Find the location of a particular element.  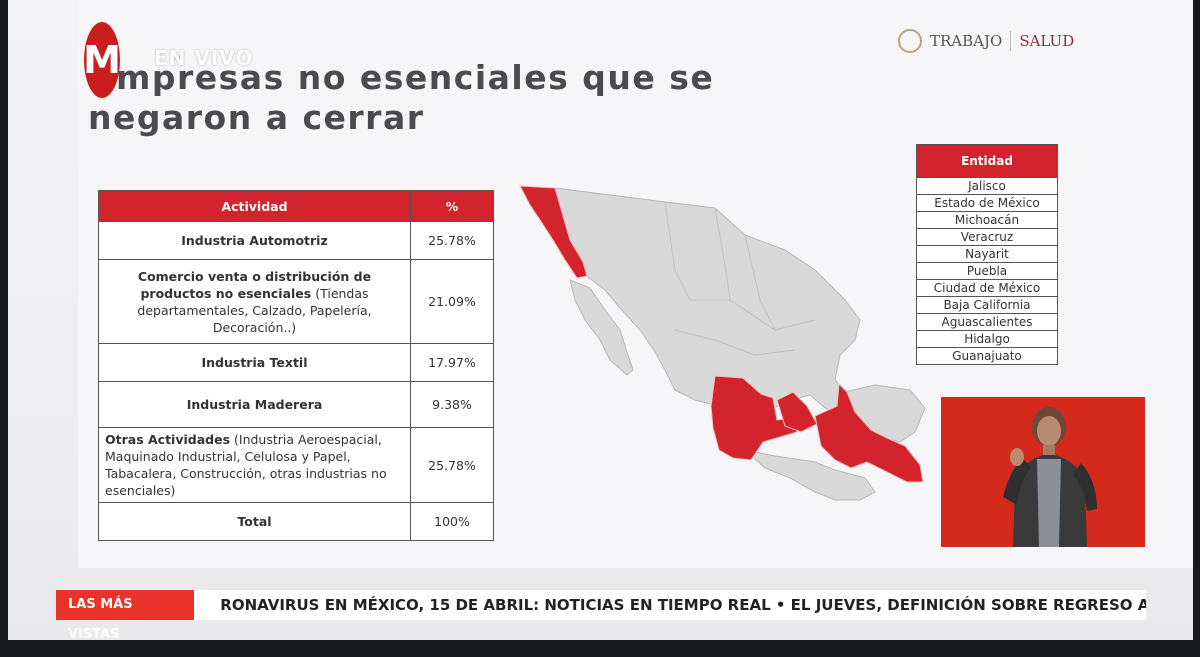

interpreter-figure-icon is located at coordinates (1050, 477).